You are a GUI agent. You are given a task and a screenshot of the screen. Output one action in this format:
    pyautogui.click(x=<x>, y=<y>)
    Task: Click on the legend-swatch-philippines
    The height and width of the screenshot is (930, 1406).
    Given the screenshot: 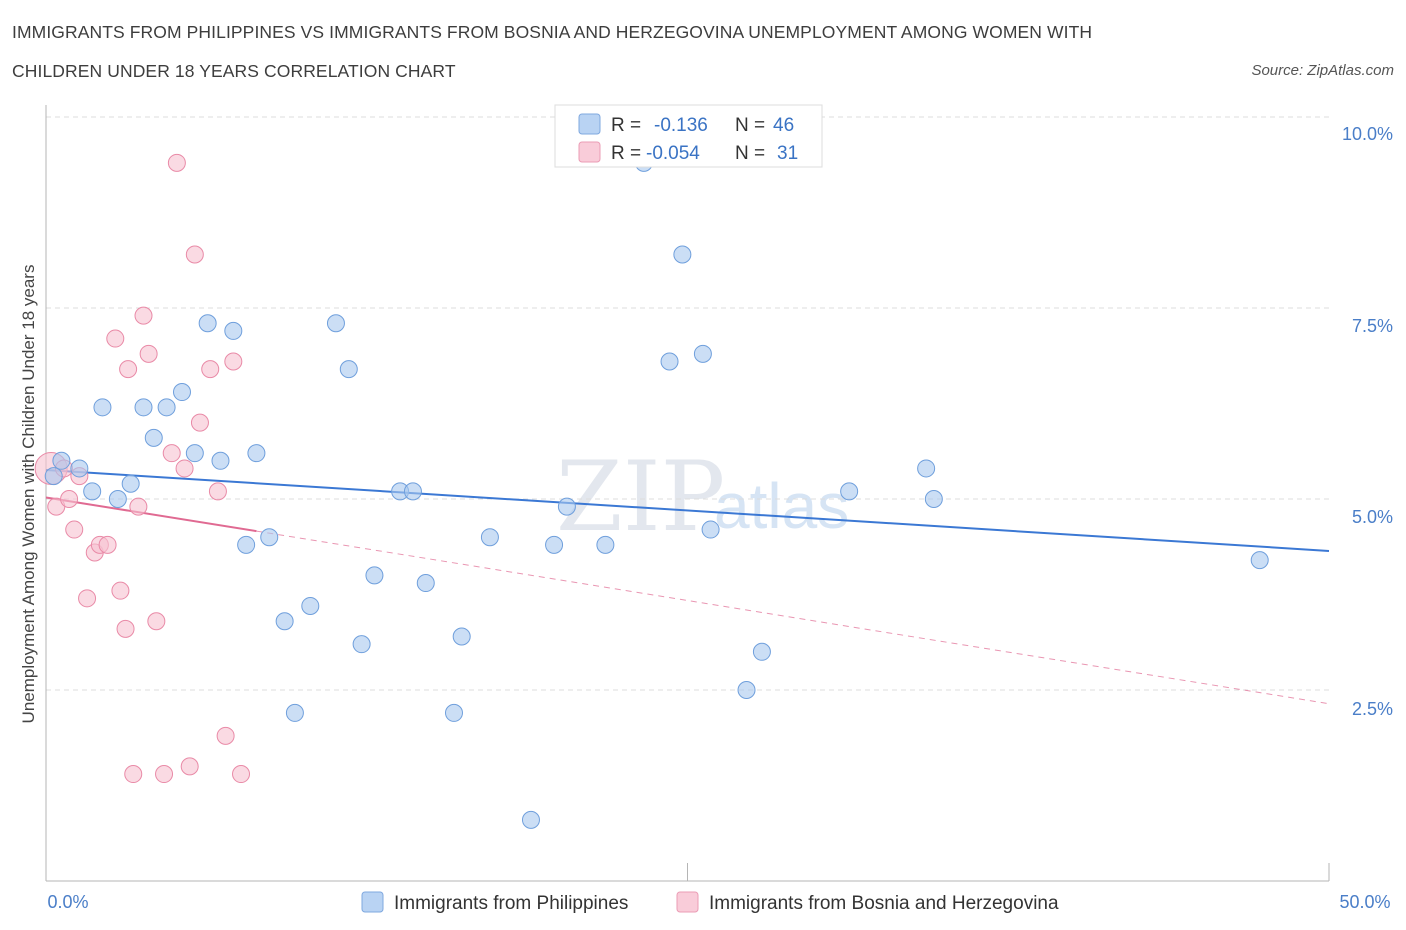 What is the action you would take?
    pyautogui.click(x=372, y=902)
    